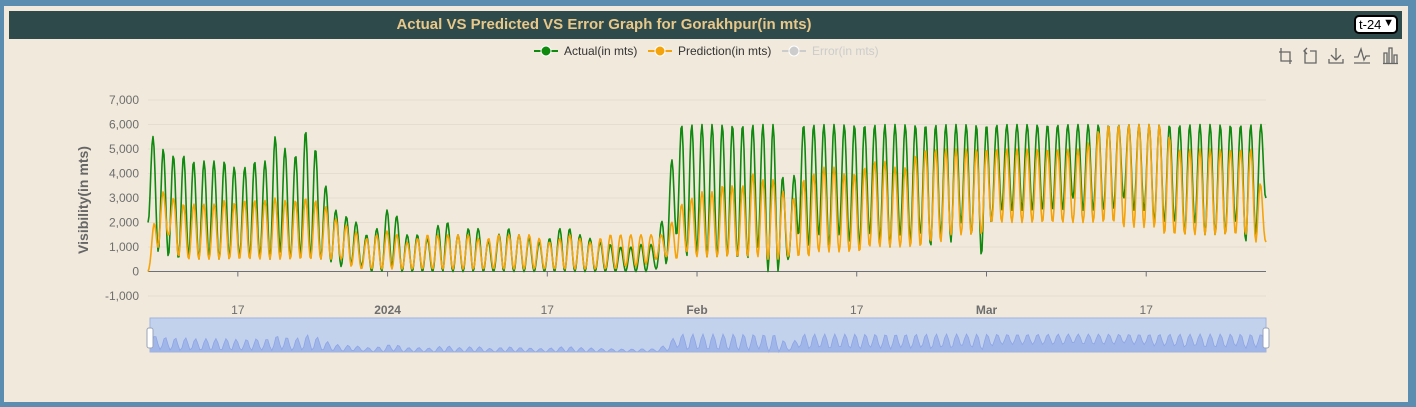  What do you see at coordinates (122, 296) in the screenshot?
I see `y-tick-label: -1,000` at bounding box center [122, 296].